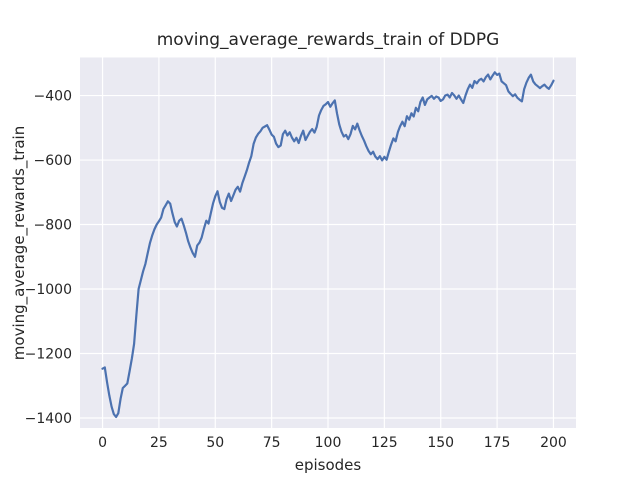 Image resolution: width=640 pixels, height=480 pixels. What do you see at coordinates (48, 290) in the screenshot?
I see `y-tick-label: −1000` at bounding box center [48, 290].